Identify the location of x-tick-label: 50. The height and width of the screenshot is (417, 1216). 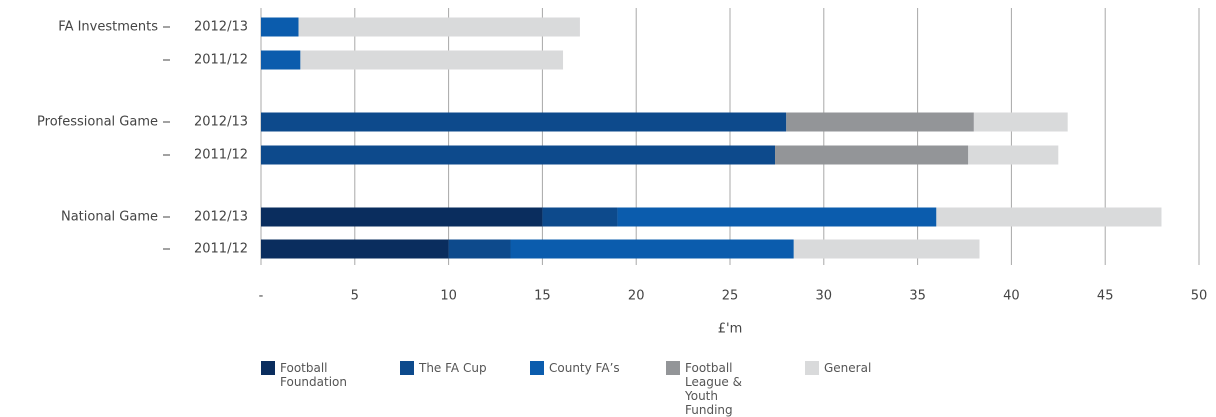
(1199, 296).